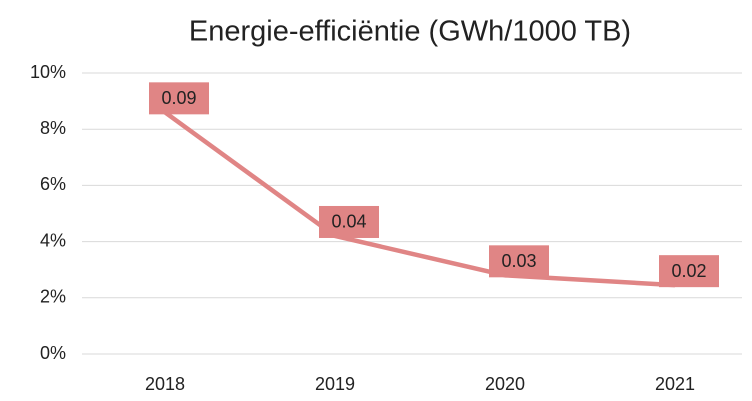  What do you see at coordinates (53, 297) in the screenshot?
I see `y-tick-label: 2%` at bounding box center [53, 297].